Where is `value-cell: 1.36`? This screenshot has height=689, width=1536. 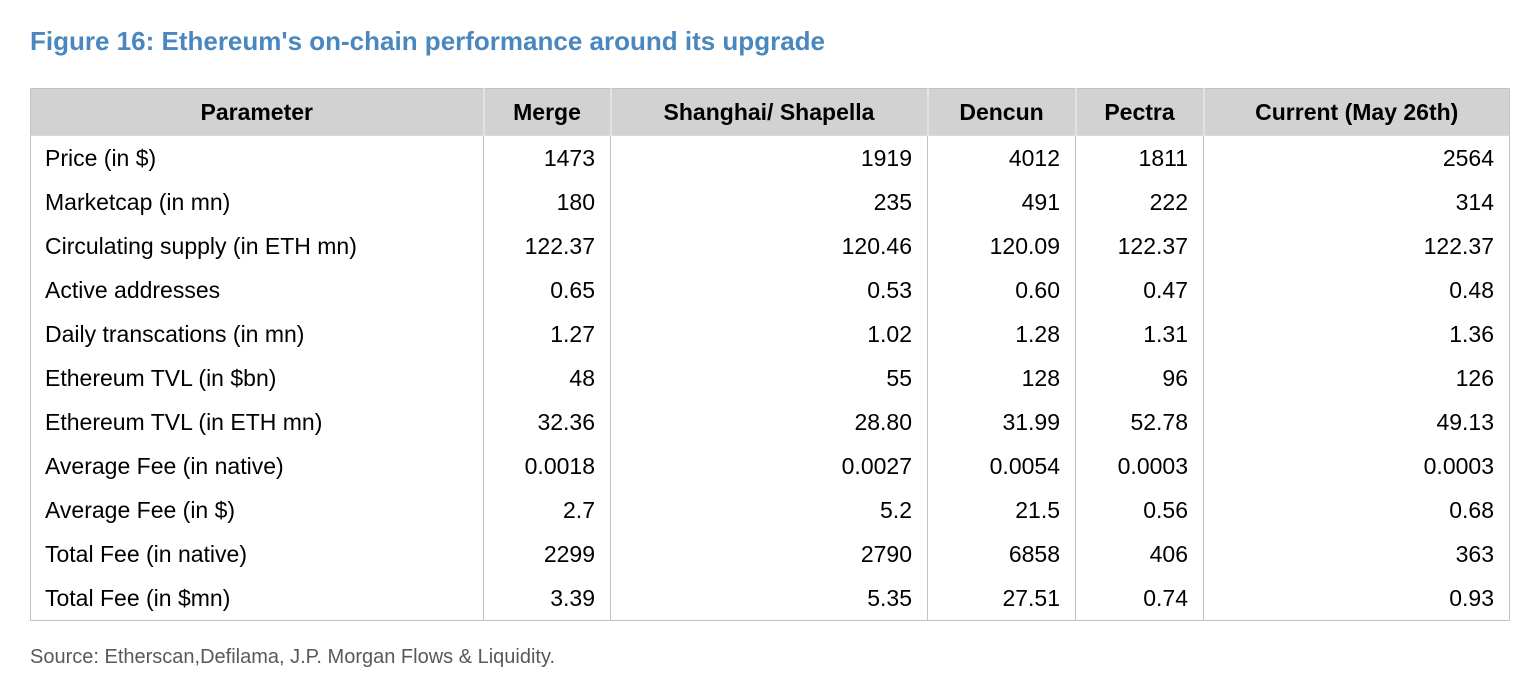
value-cell: 1.36 is located at coordinates (1356, 334).